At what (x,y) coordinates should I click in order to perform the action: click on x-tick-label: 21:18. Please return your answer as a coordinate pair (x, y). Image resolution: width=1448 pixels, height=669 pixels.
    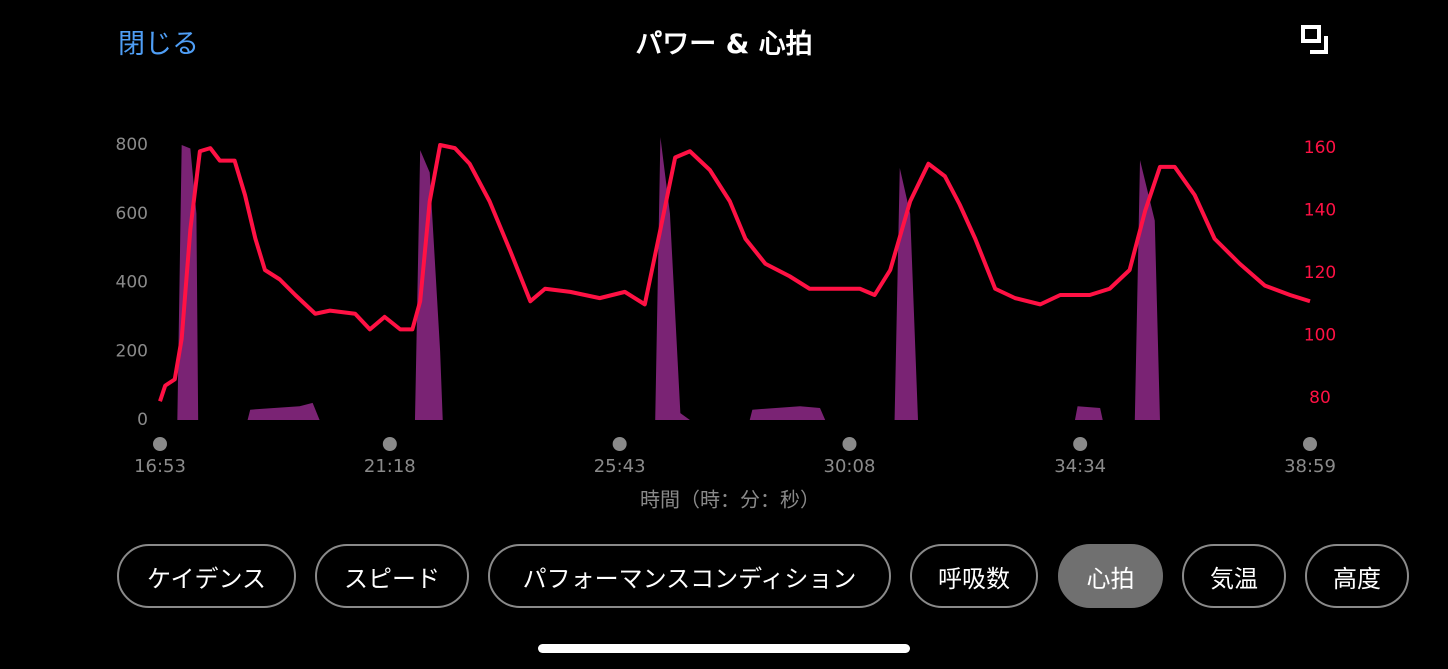
    Looking at the image, I should click on (390, 466).